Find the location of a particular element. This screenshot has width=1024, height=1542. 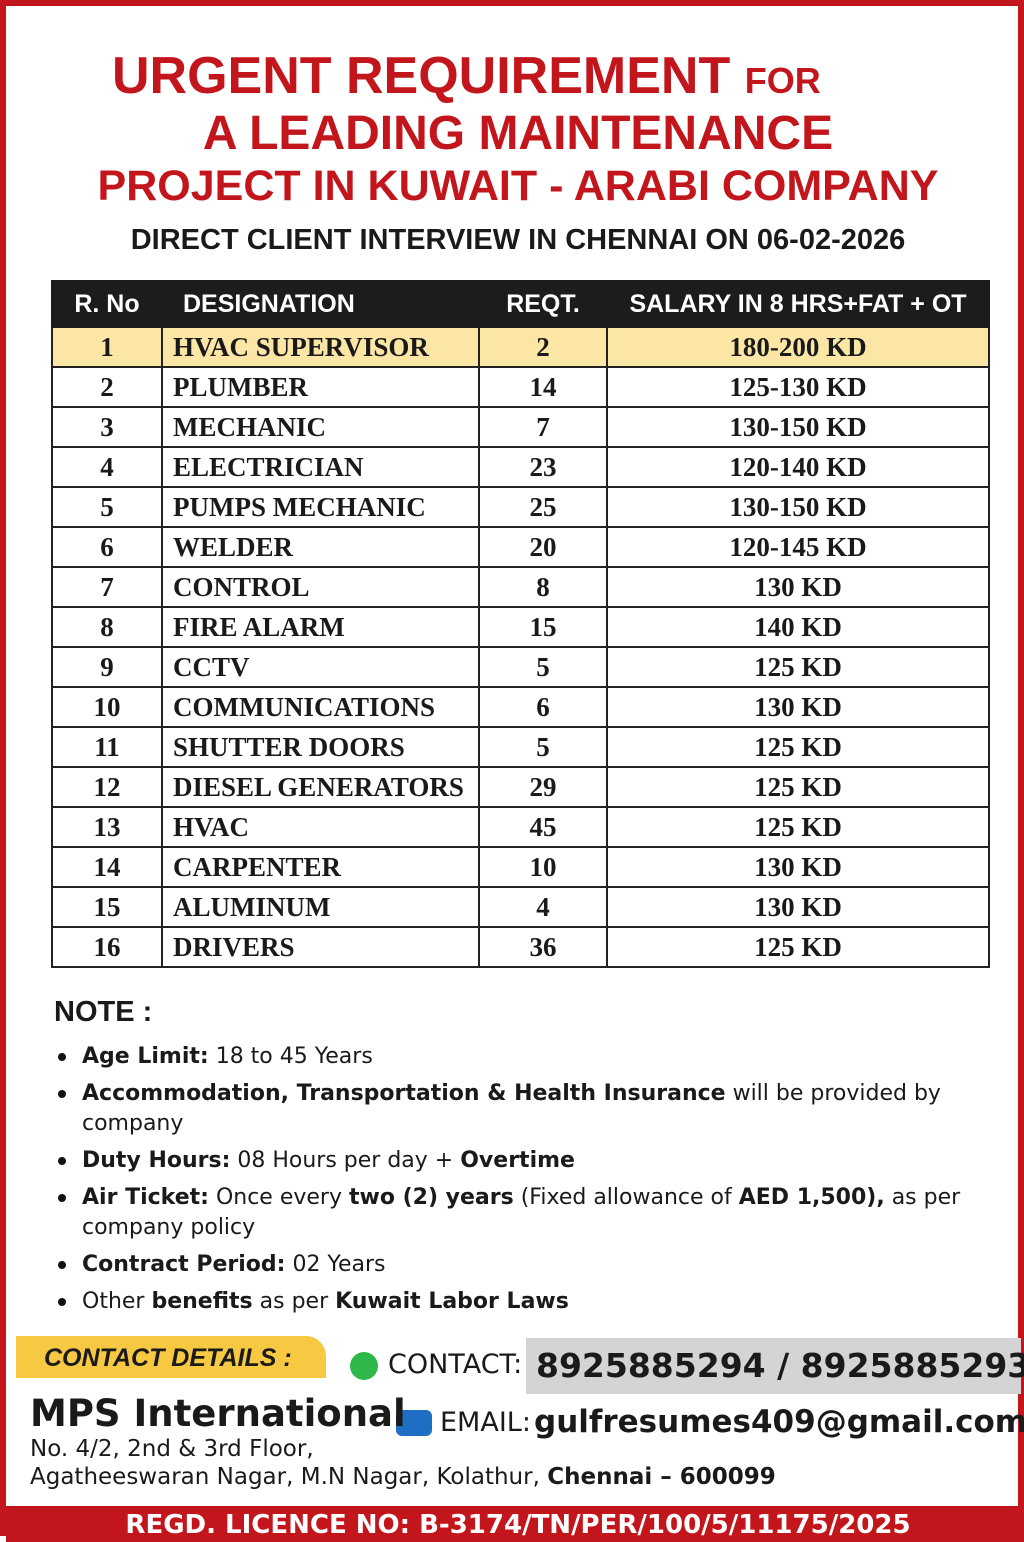

note-text: 02 Years is located at coordinates (335, 1264).